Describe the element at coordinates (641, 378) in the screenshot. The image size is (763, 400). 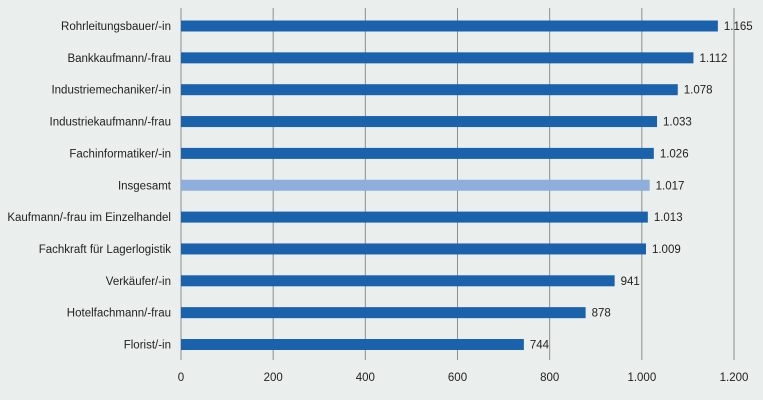
I see `x-tick-label: 1.000` at that location.